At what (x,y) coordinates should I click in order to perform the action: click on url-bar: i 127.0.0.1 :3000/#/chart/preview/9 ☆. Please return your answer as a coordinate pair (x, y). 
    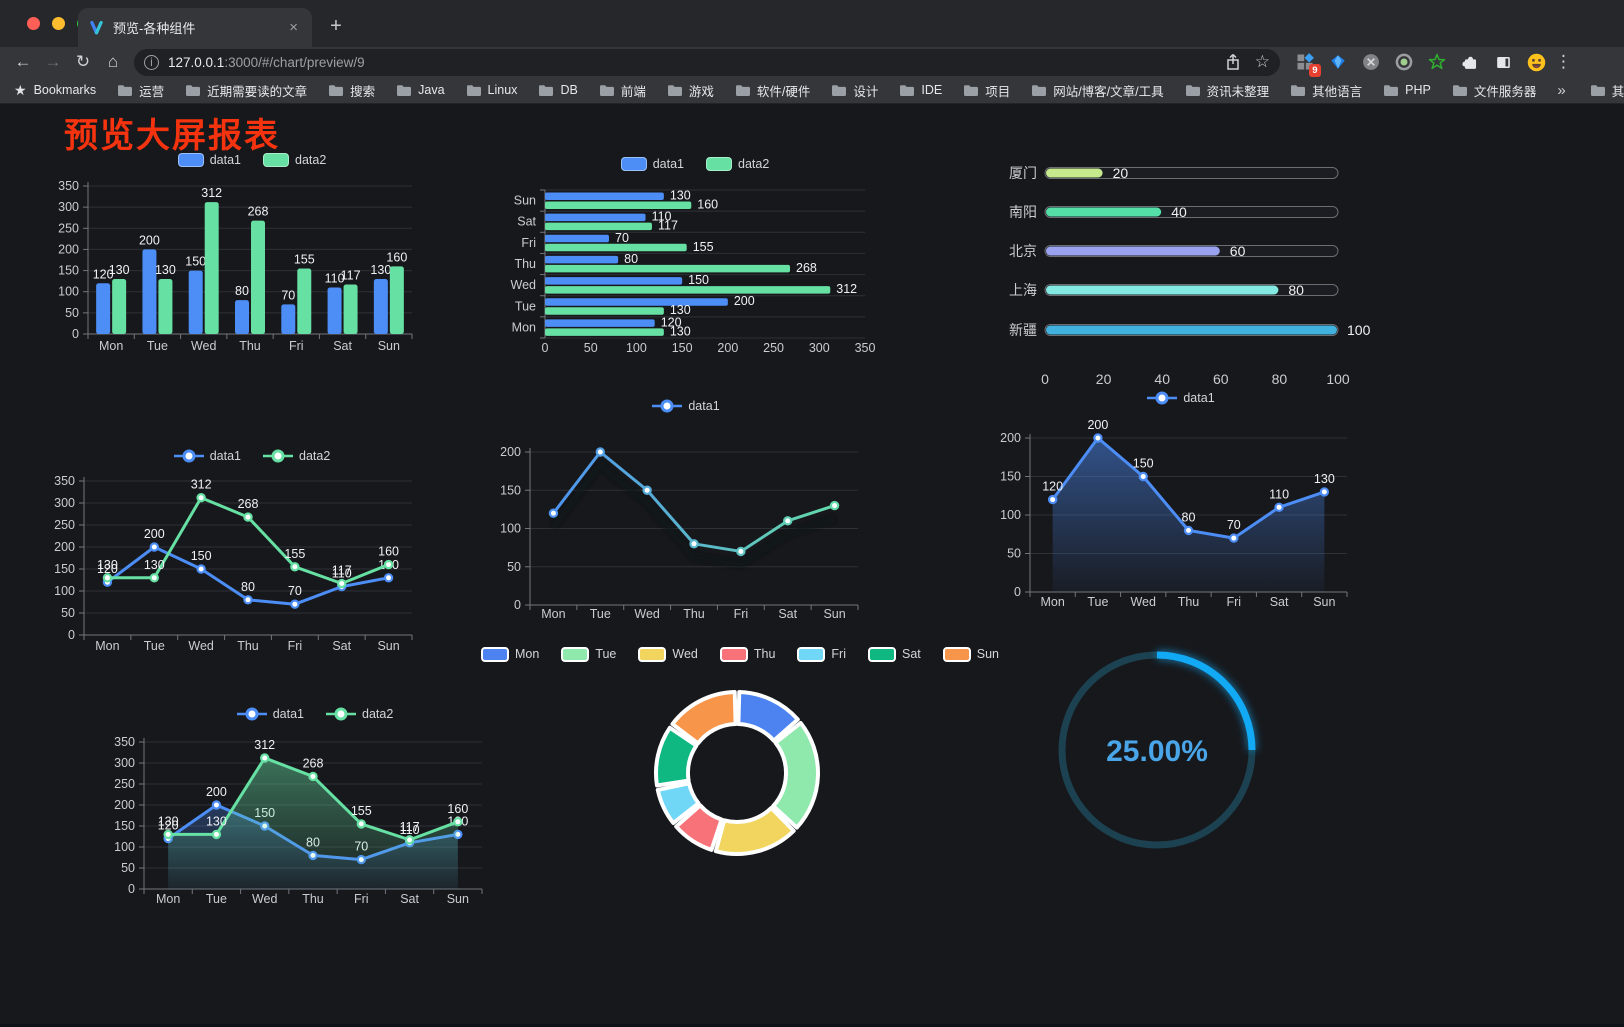
    Looking at the image, I should click on (707, 62).